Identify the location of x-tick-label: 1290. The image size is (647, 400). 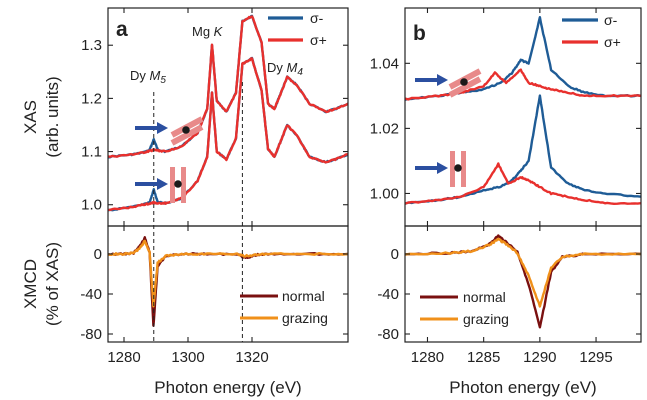
(539, 357).